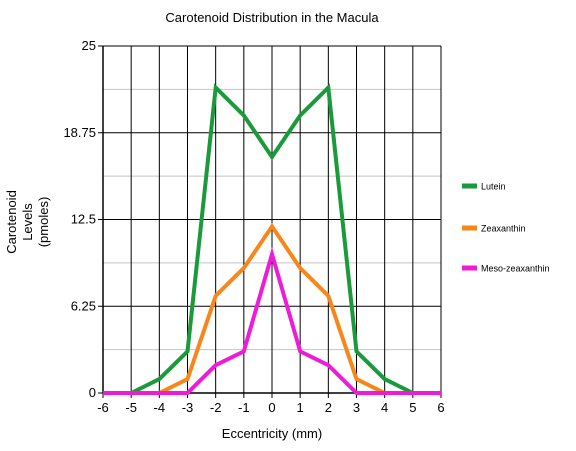 The height and width of the screenshot is (451, 576). Describe the element at coordinates (89, 45) in the screenshot. I see `y-tick-label: 25` at that location.